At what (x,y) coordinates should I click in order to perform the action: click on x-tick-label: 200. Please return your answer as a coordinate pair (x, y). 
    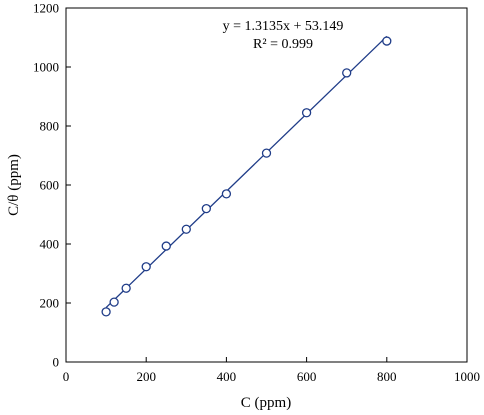
    Looking at the image, I should click on (146, 376).